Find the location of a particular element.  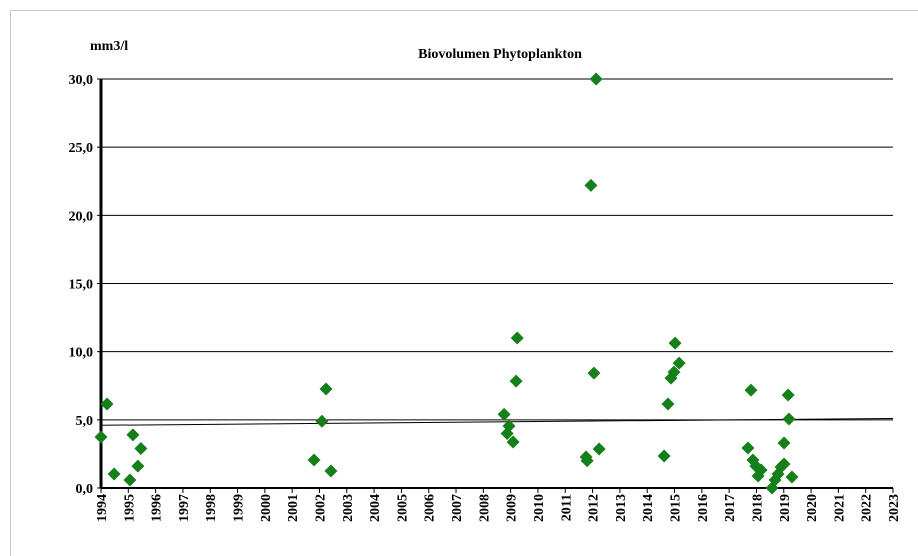

x-tick-label: 2023 is located at coordinates (894, 508).